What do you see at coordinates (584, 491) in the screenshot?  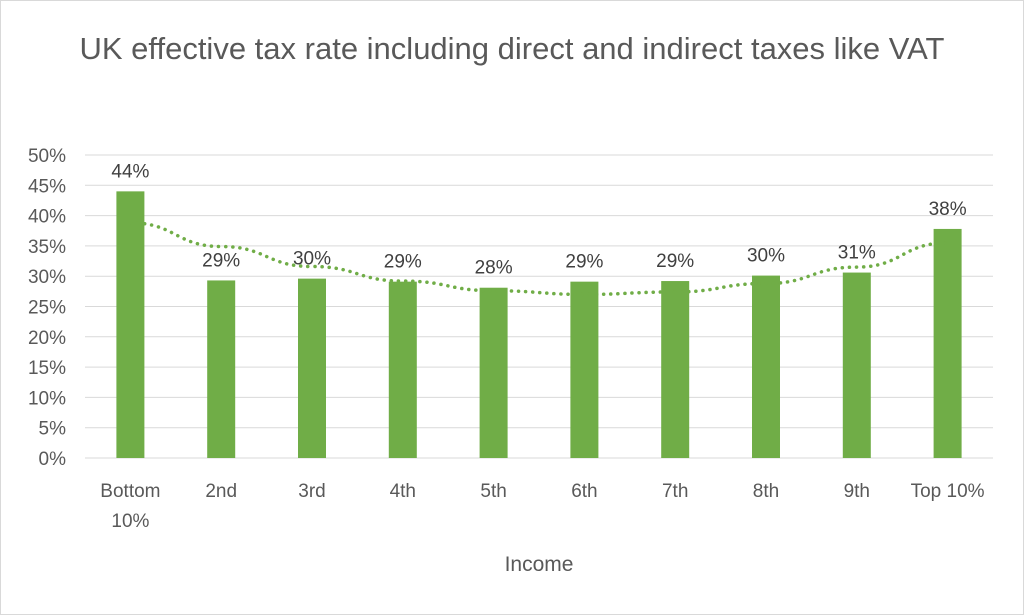 I see `x-tick-label: 6th` at bounding box center [584, 491].